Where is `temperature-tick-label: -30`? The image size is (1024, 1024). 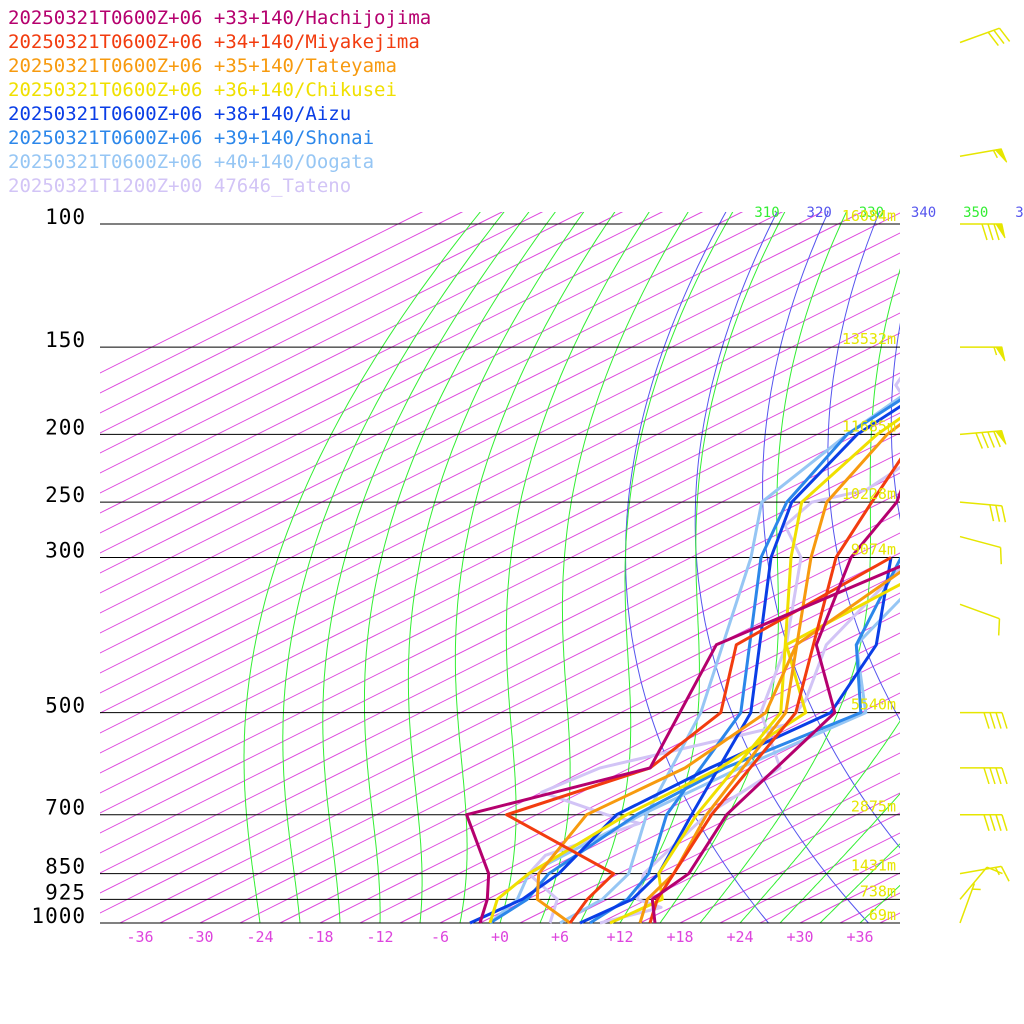
temperature-tick-label: -30 is located at coordinates (199, 937).